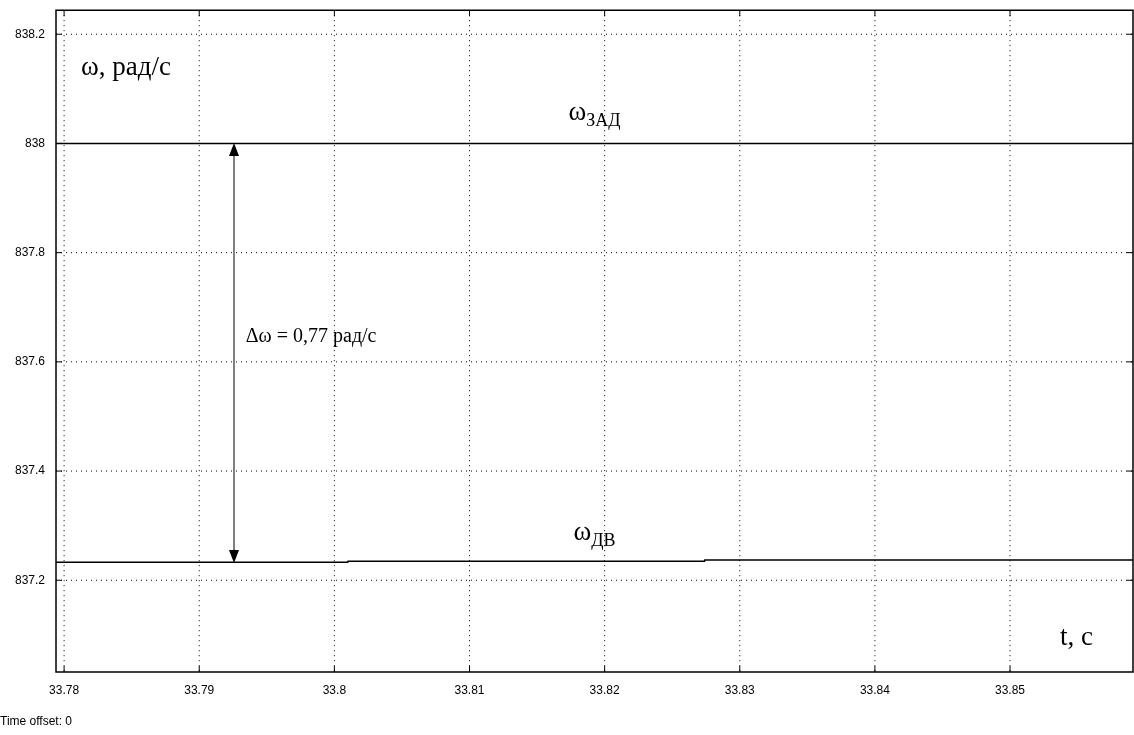 The image size is (1134, 735). What do you see at coordinates (30, 361) in the screenshot?
I see `y-tick-label: 837.6` at bounding box center [30, 361].